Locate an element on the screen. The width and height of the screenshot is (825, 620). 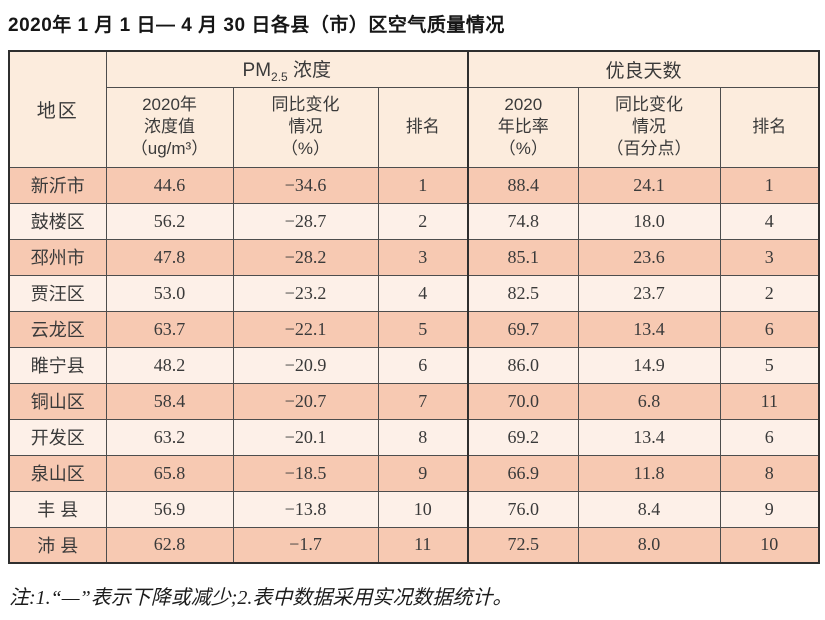
pm-value-cell: 65.8 is located at coordinates (169, 473).